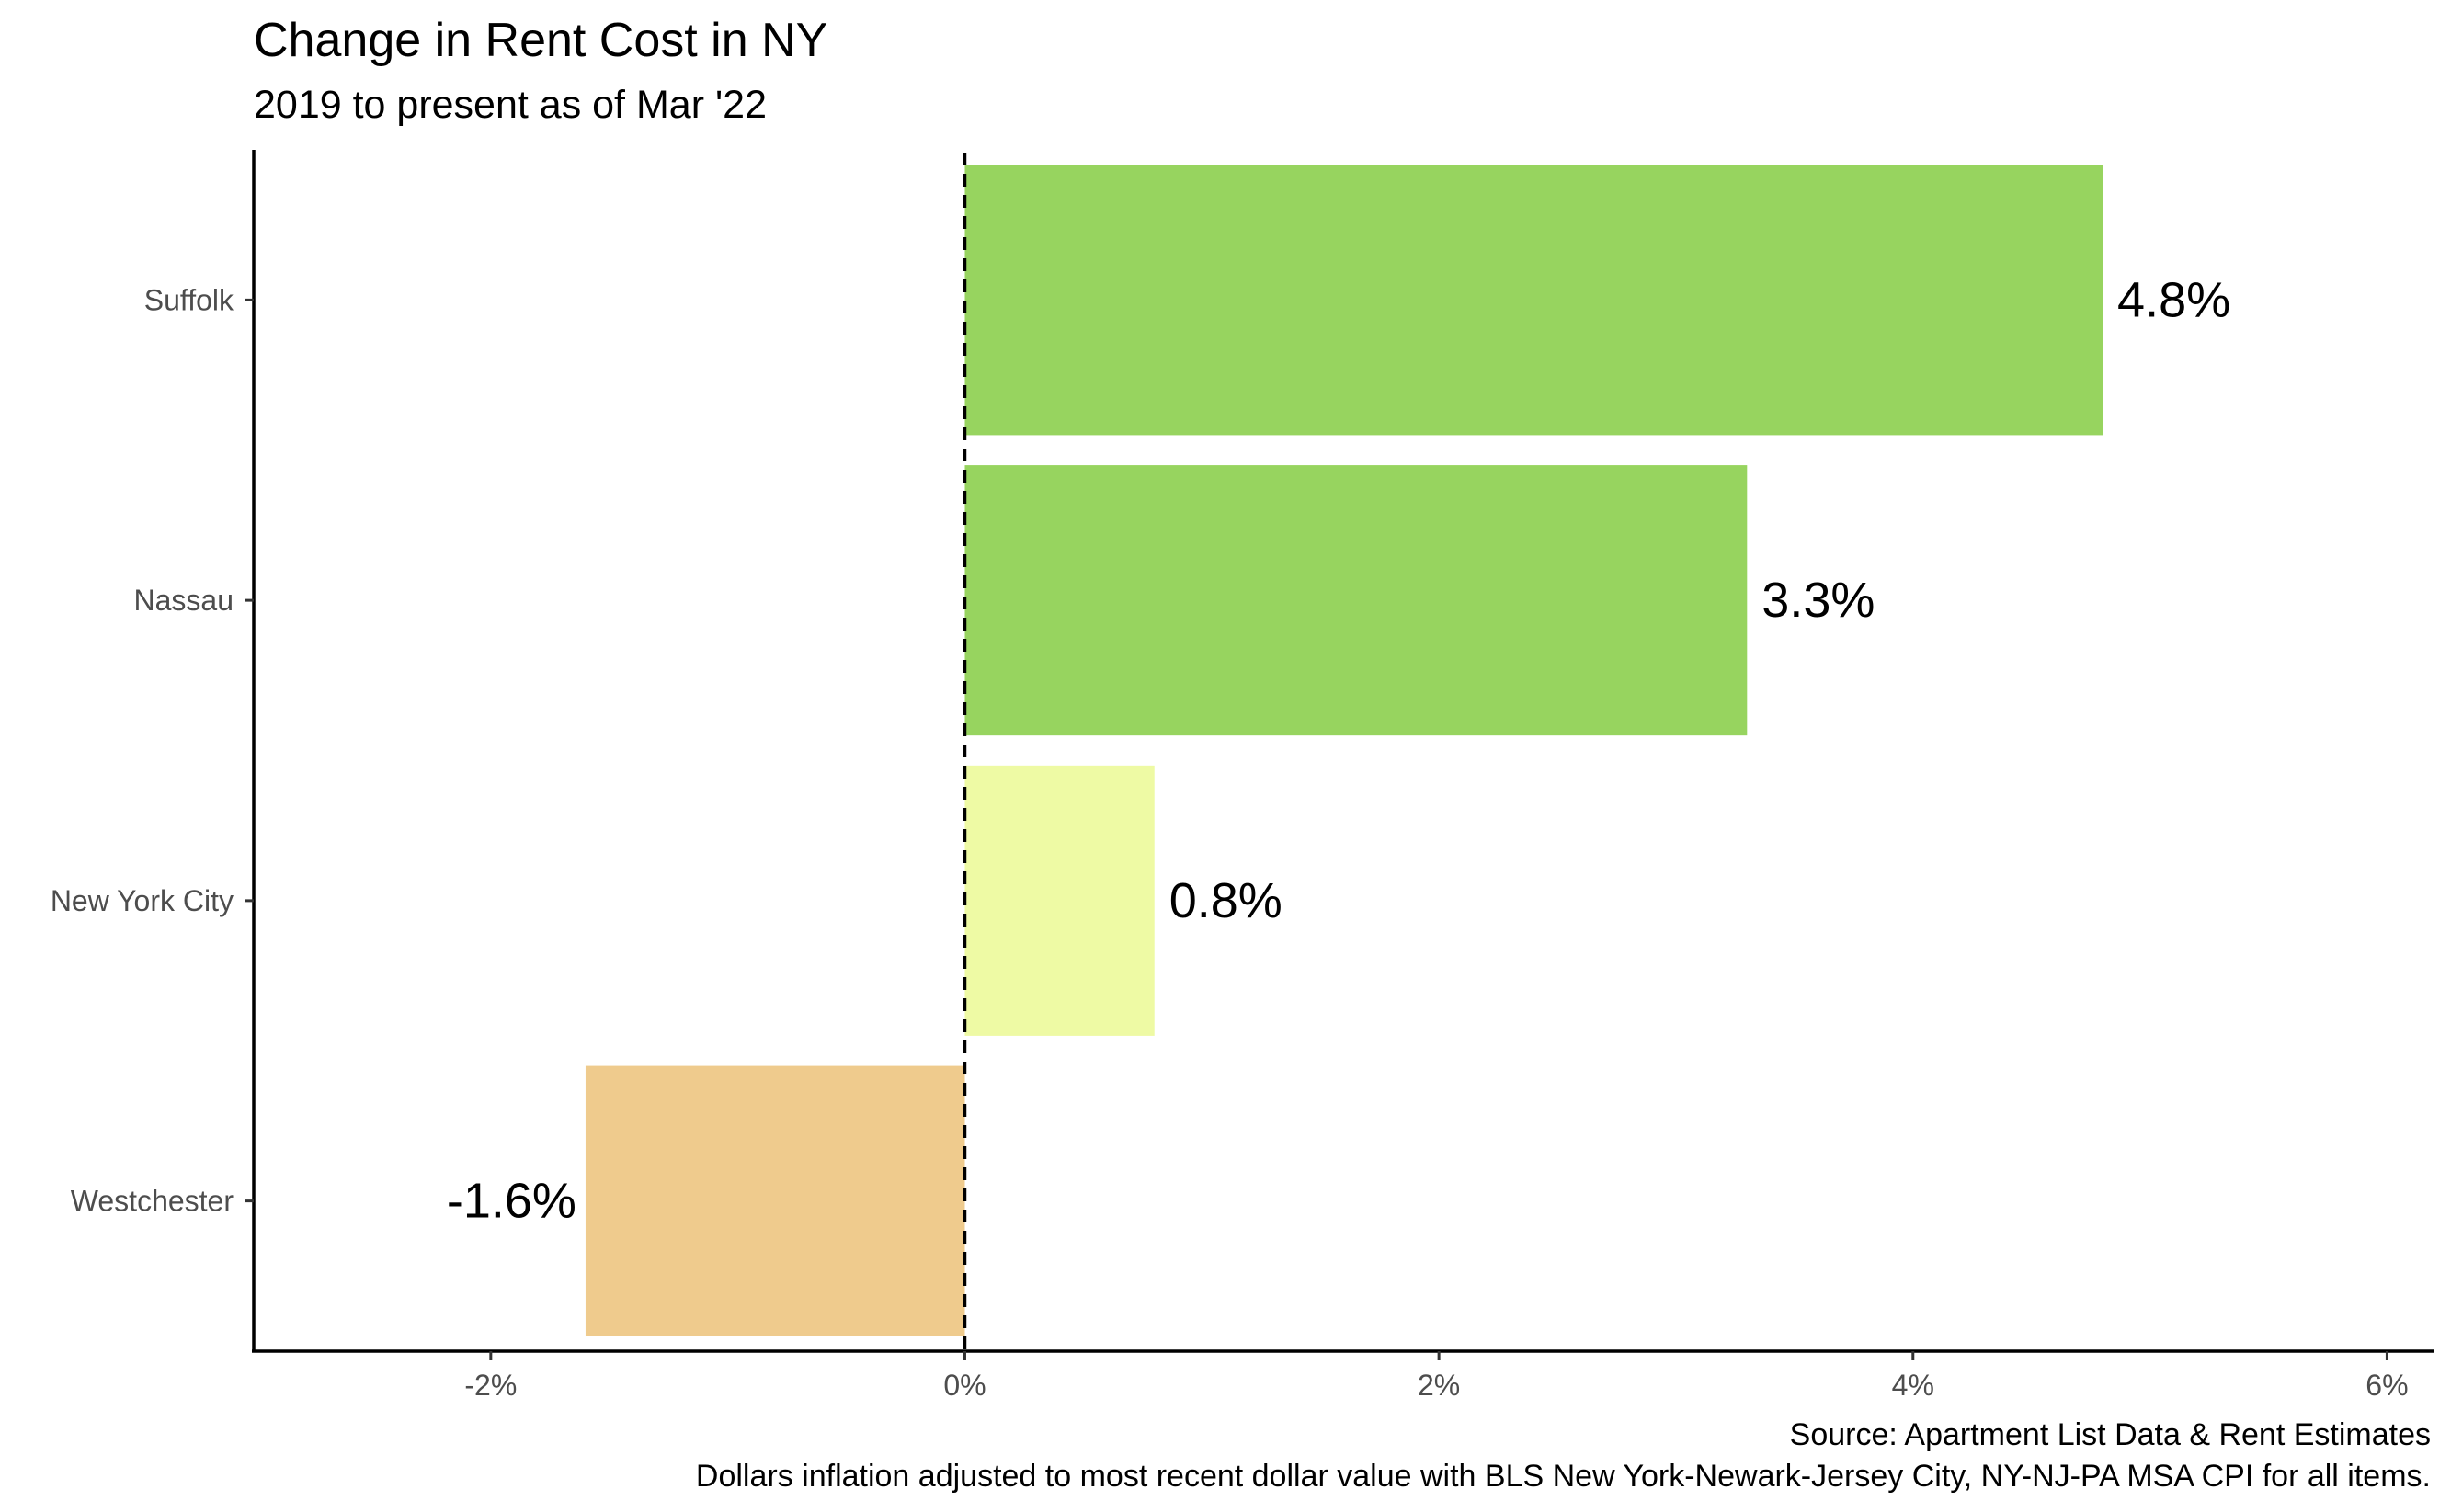  Describe the element at coordinates (775, 1201) in the screenshot. I see `bar-westchester` at that location.